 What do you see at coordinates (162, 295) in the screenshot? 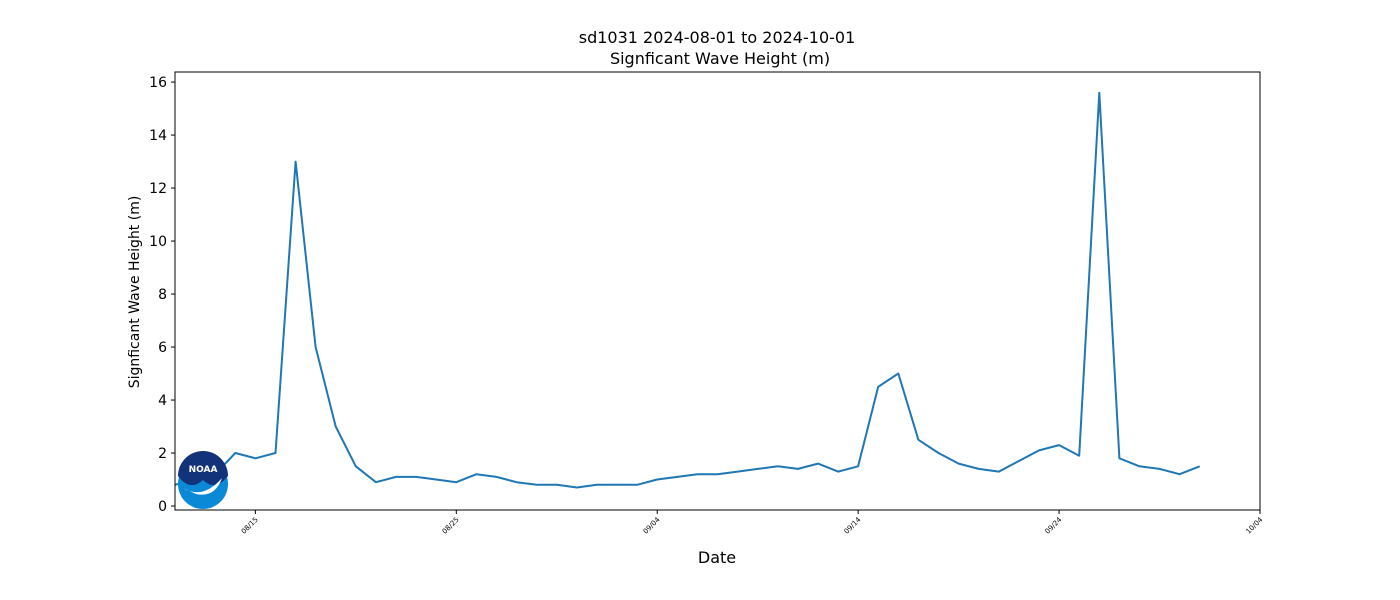
I see `y-tick-label: 8` at bounding box center [162, 295].